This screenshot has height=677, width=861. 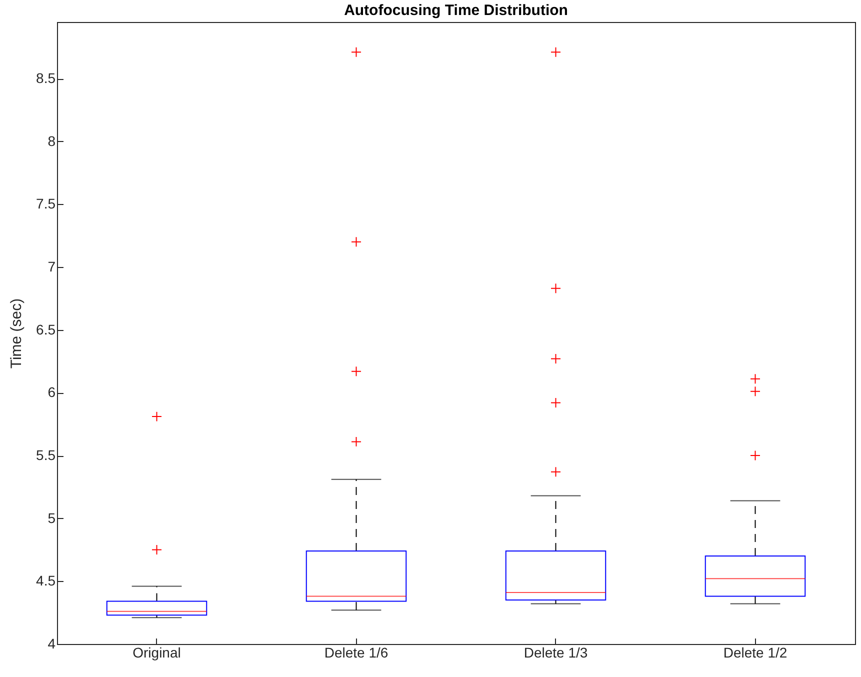 I want to click on x-tick-label: Original, so click(x=156, y=652).